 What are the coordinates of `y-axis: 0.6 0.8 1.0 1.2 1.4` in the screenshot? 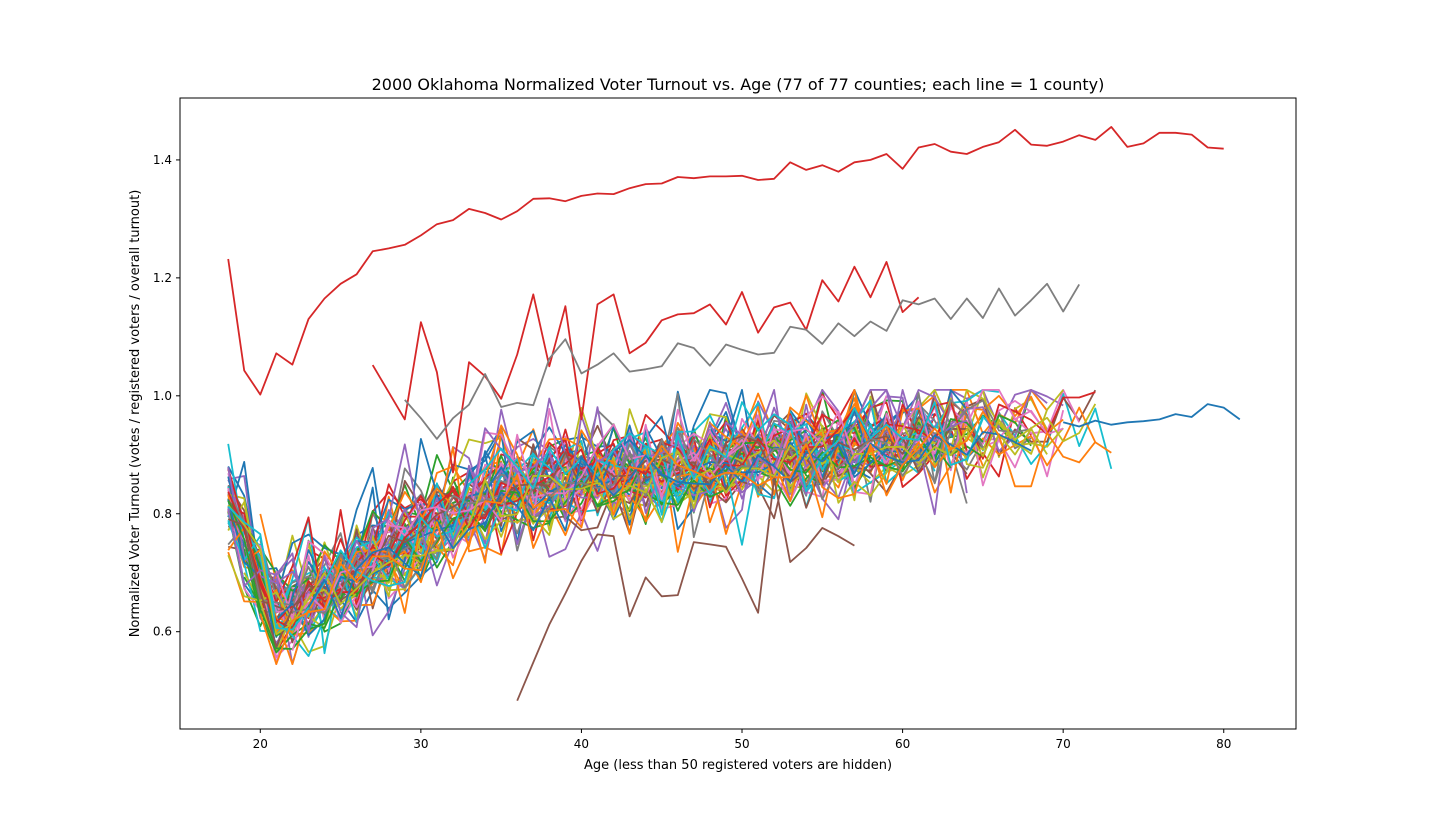 It's located at (166, 396).